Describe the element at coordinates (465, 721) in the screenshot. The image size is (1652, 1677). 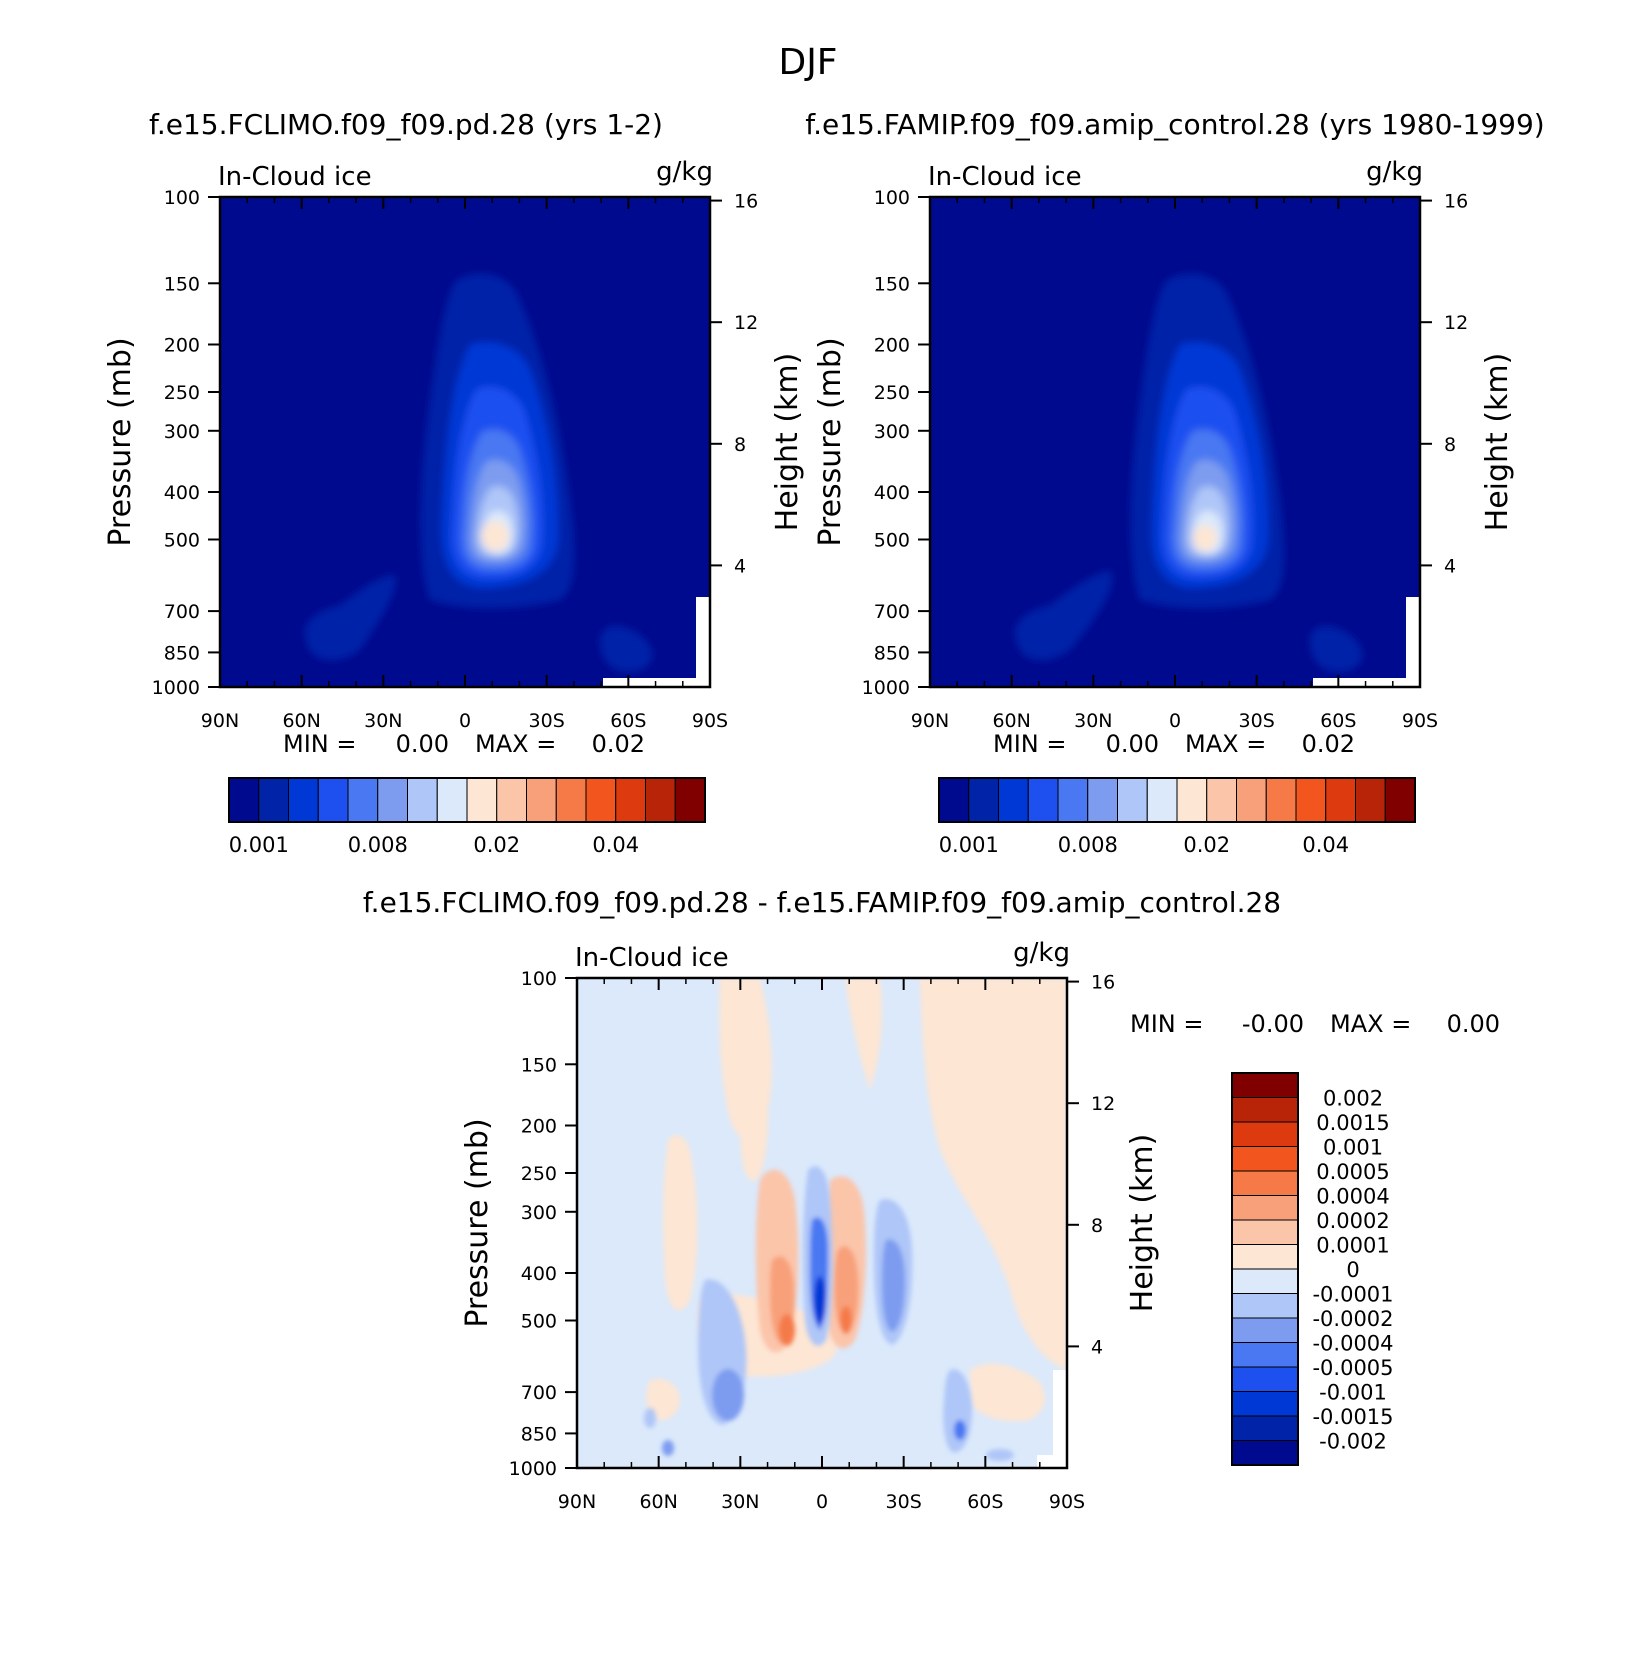
I see `x-tick-label: 0` at that location.